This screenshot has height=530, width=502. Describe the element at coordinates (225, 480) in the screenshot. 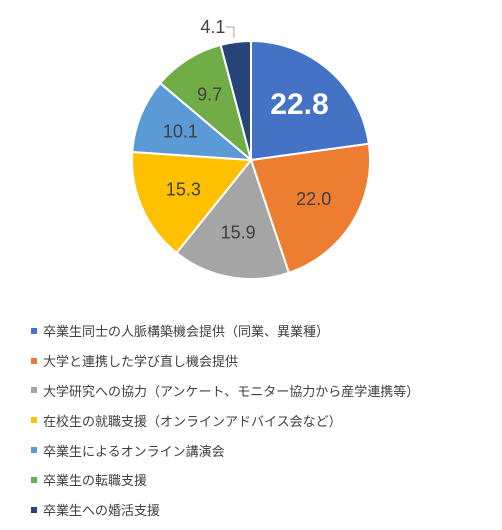

I see `legend-item: 卒業生の転職支援` at that location.